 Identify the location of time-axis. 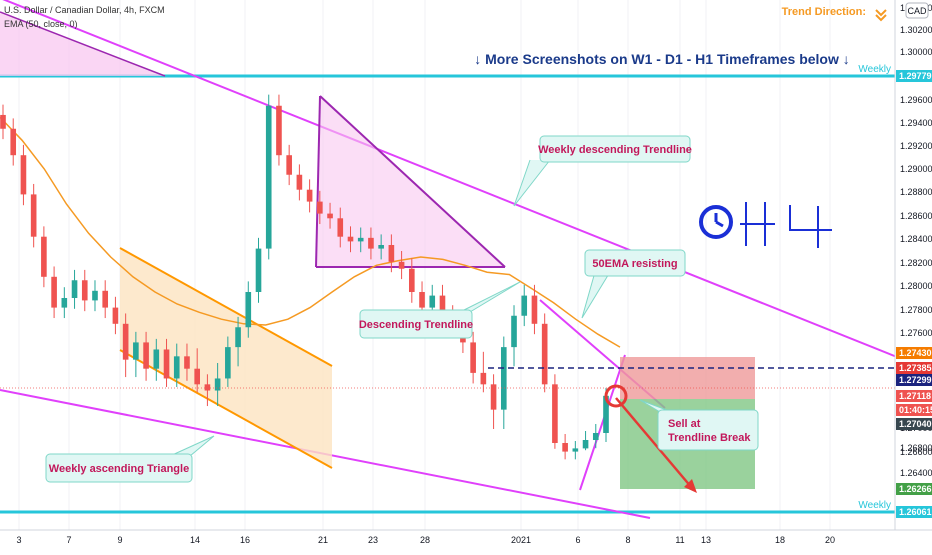
(466, 540).